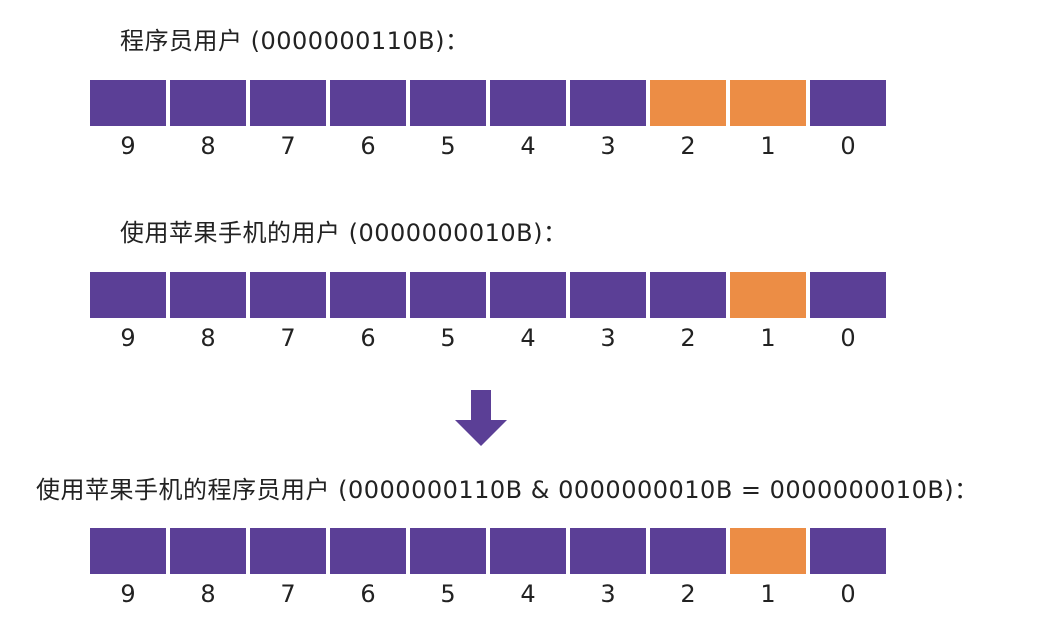 Image resolution: width=1038 pixels, height=633 pixels. Describe the element at coordinates (344, 233) in the screenshot. I see `section-title-iphone-users: 使用苹果手机的用户 (0000000010B)：` at that location.